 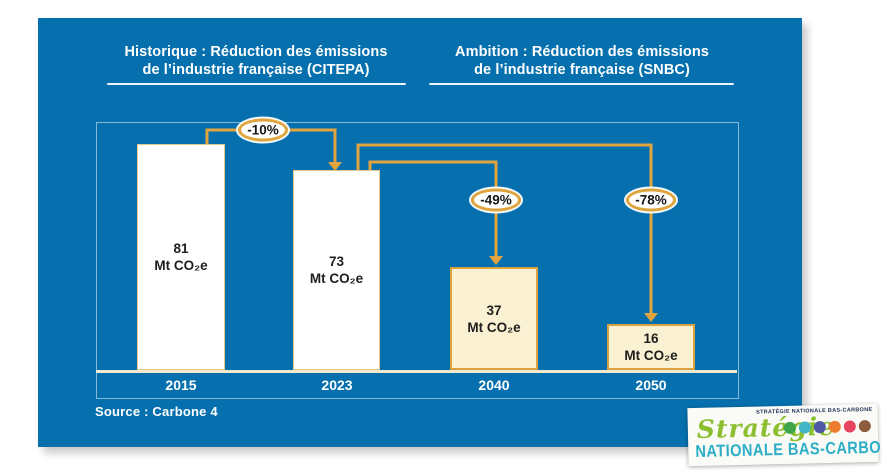 What do you see at coordinates (181, 248) in the screenshot?
I see `bar-2015-value: 81` at bounding box center [181, 248].